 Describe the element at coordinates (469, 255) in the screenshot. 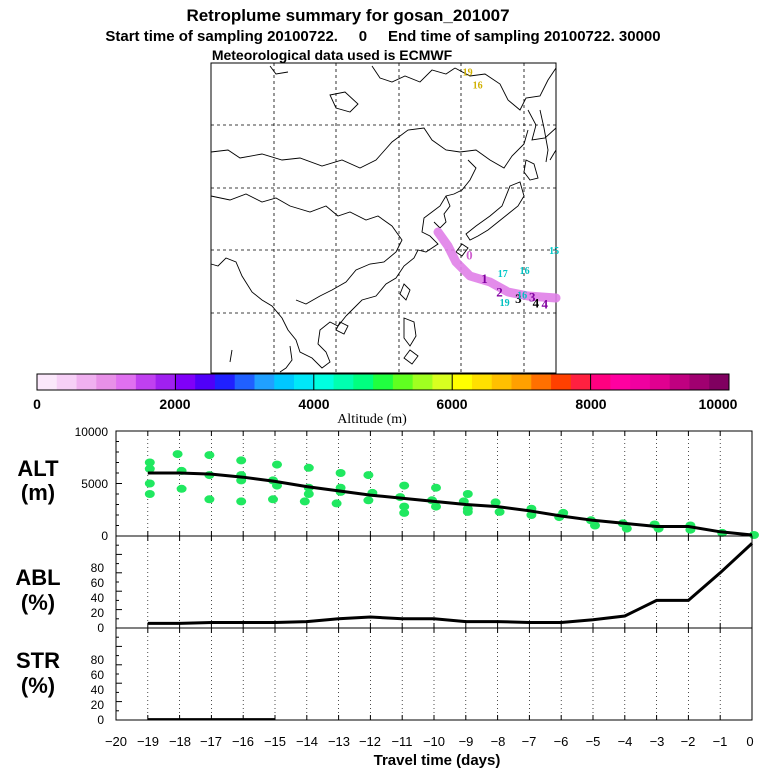

I see `map-day-label: 0` at that location.